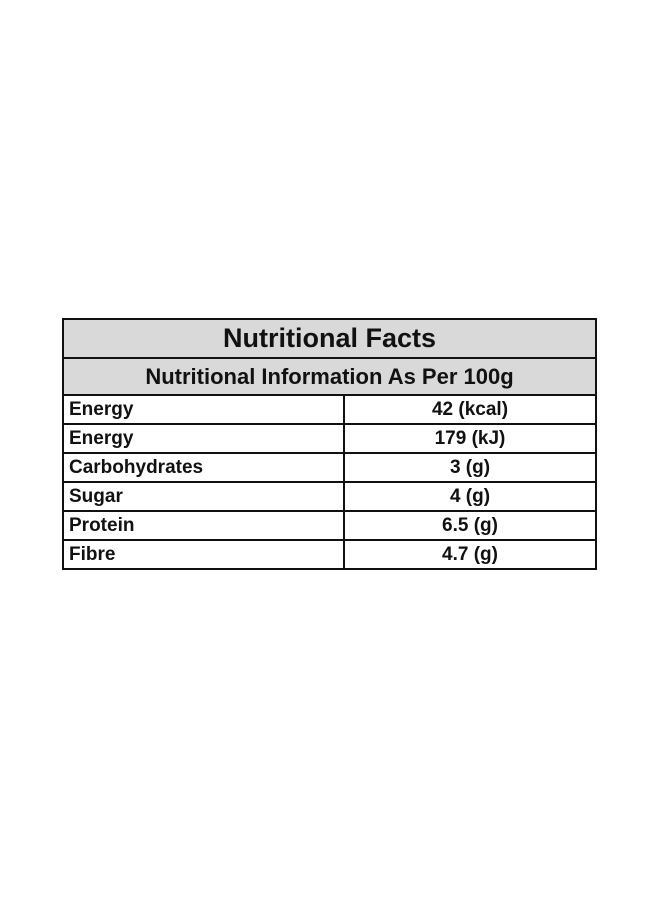  Describe the element at coordinates (203, 554) in the screenshot. I see `nutrient-name: Fibre` at that location.